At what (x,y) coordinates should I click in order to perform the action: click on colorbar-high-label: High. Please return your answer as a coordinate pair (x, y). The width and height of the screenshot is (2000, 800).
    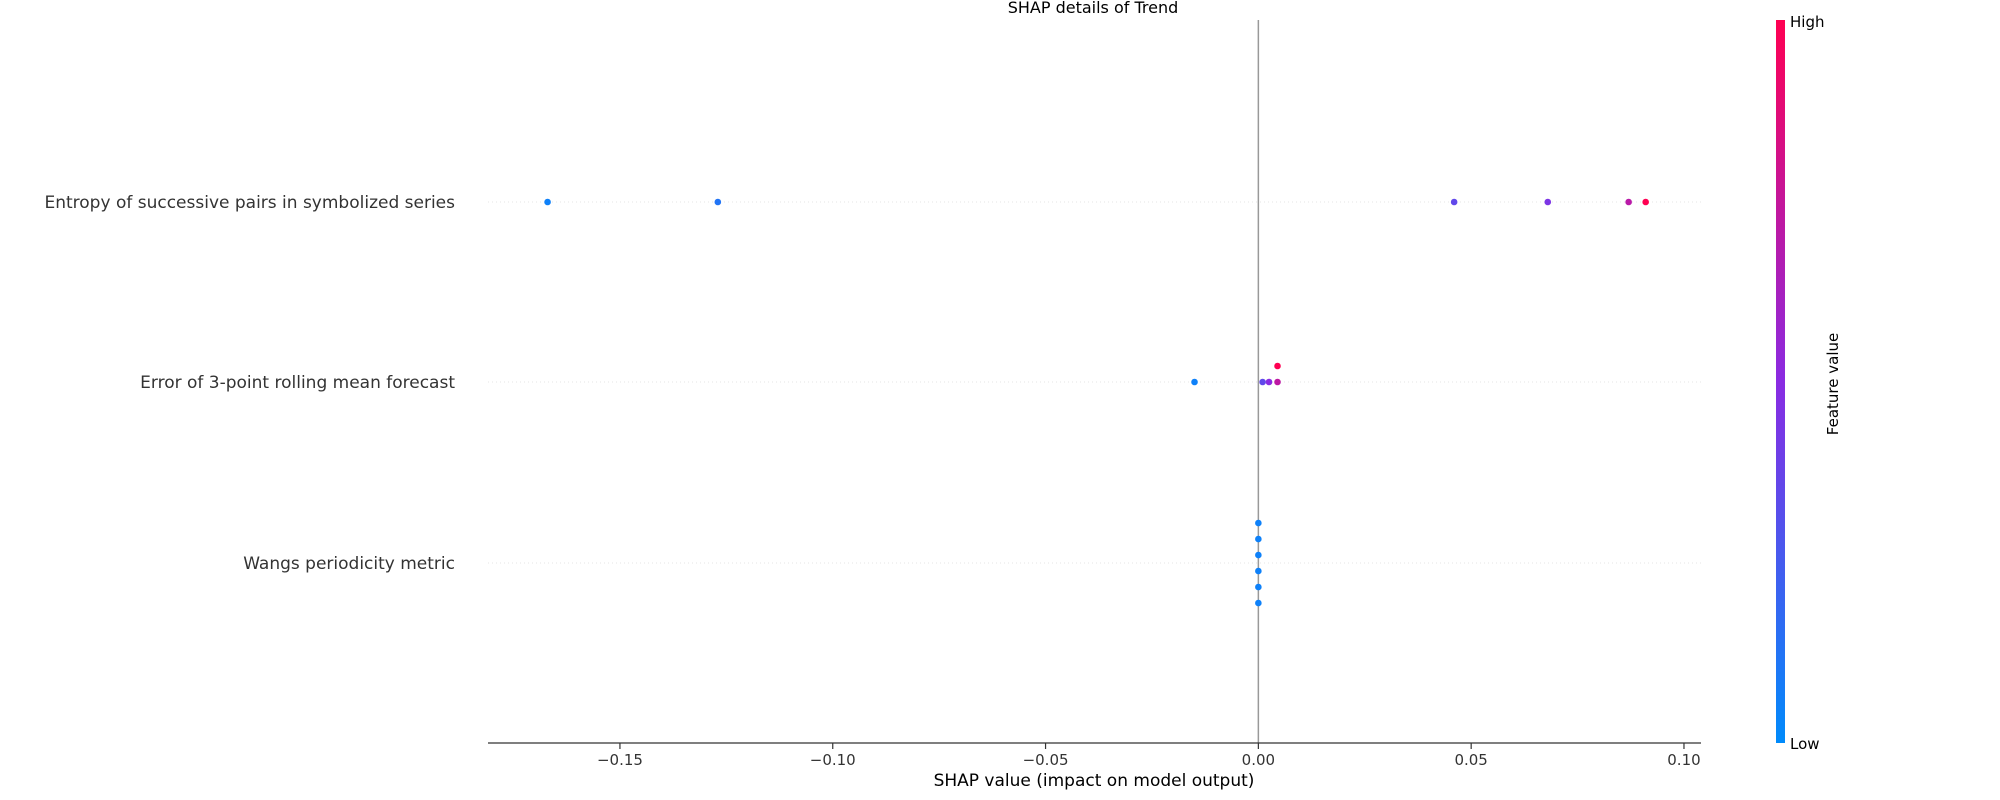
    Looking at the image, I should click on (1807, 22).